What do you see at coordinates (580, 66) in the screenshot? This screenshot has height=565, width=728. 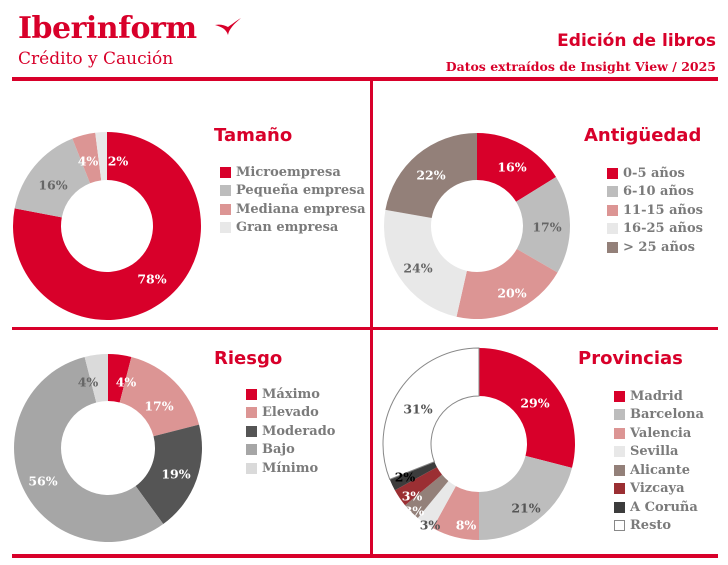 I see `report-subtitle: Datos extraídos de Insight View / 2025` at bounding box center [580, 66].